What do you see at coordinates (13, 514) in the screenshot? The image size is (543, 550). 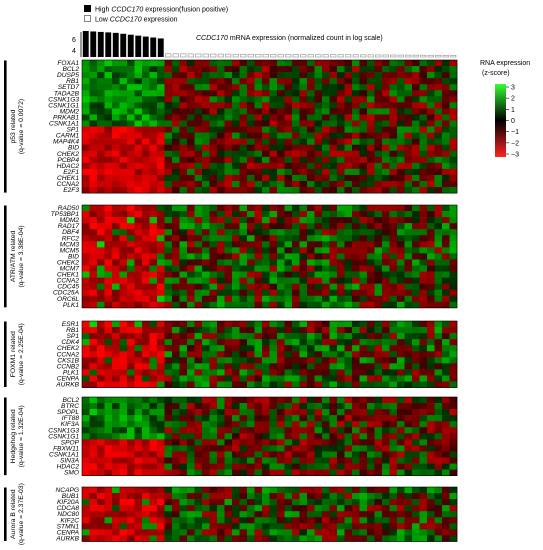 I see `block-label: Aurora B related` at bounding box center [13, 514].